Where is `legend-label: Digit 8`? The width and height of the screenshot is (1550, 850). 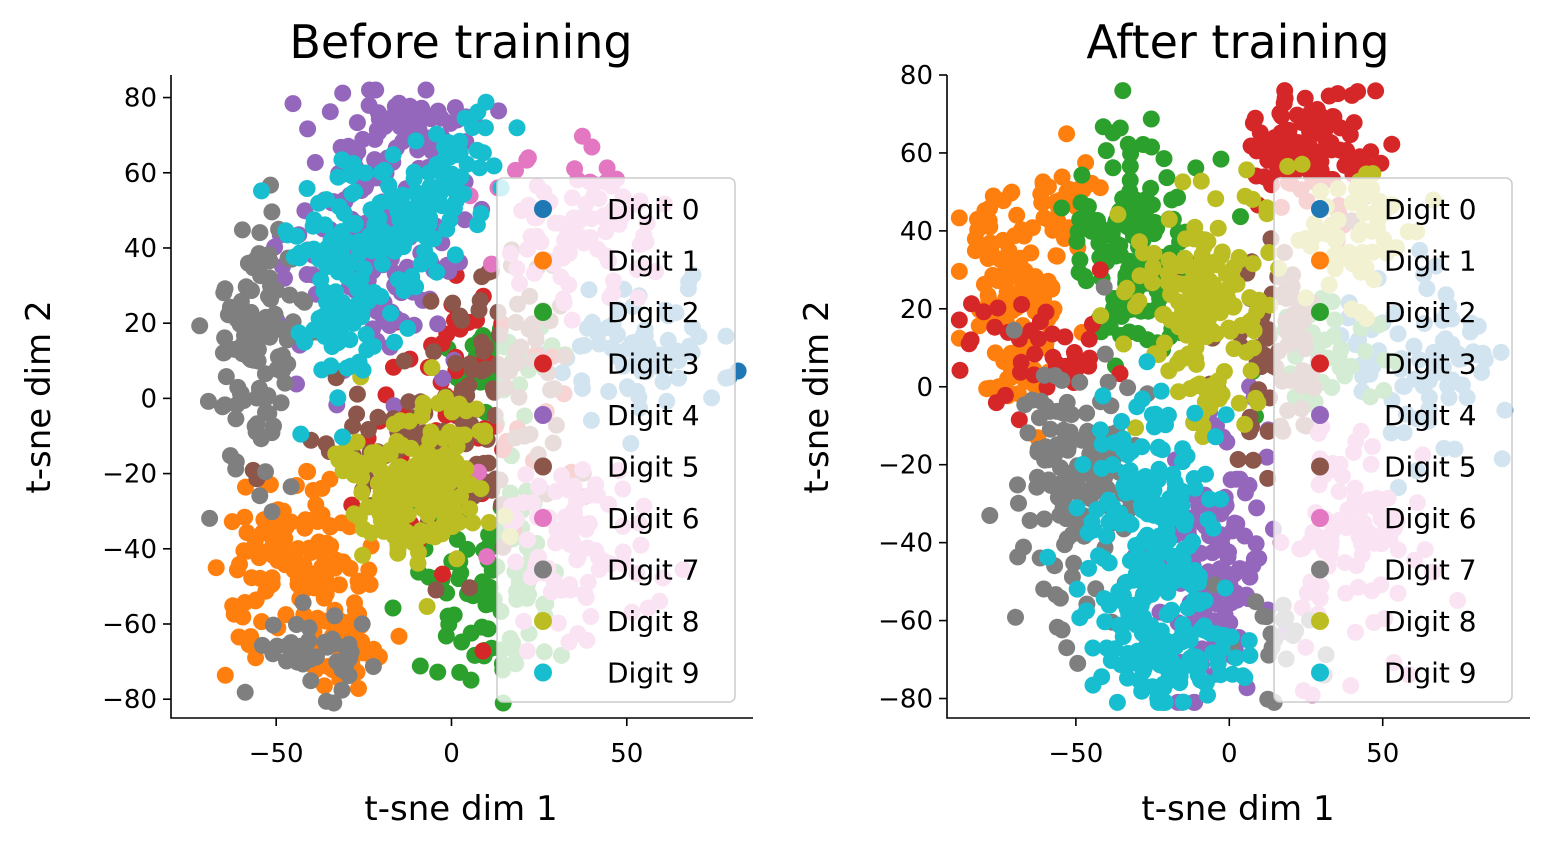 legend-label: Digit 8 is located at coordinates (1430, 621).